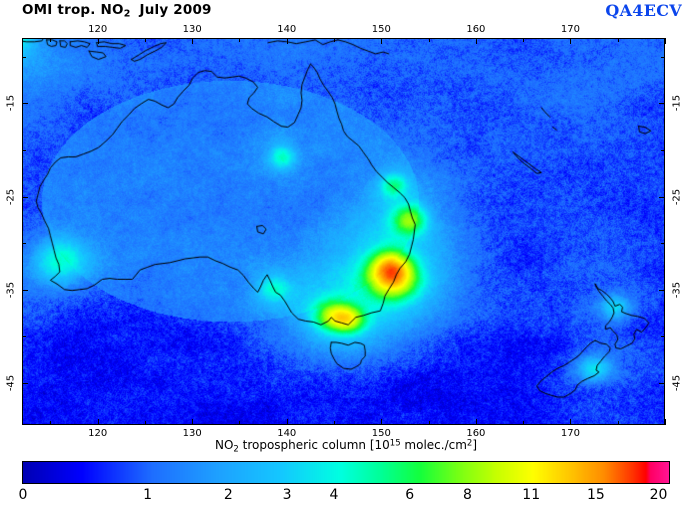 This screenshot has width=692, height=507. What do you see at coordinates (314, 445) in the screenshot?
I see `cbar-title-mid: tropospheric column [10` at bounding box center [314, 445].